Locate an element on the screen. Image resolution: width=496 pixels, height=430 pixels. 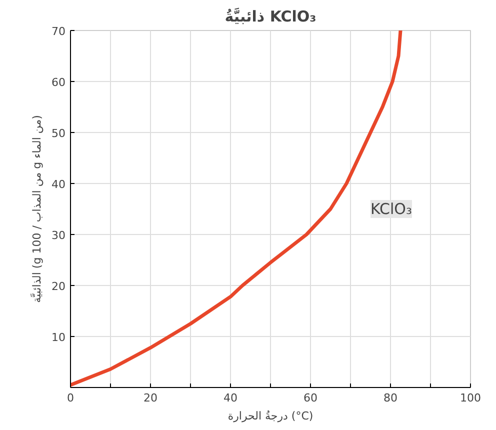
x-tick-label: 40 is located at coordinates (231, 398).